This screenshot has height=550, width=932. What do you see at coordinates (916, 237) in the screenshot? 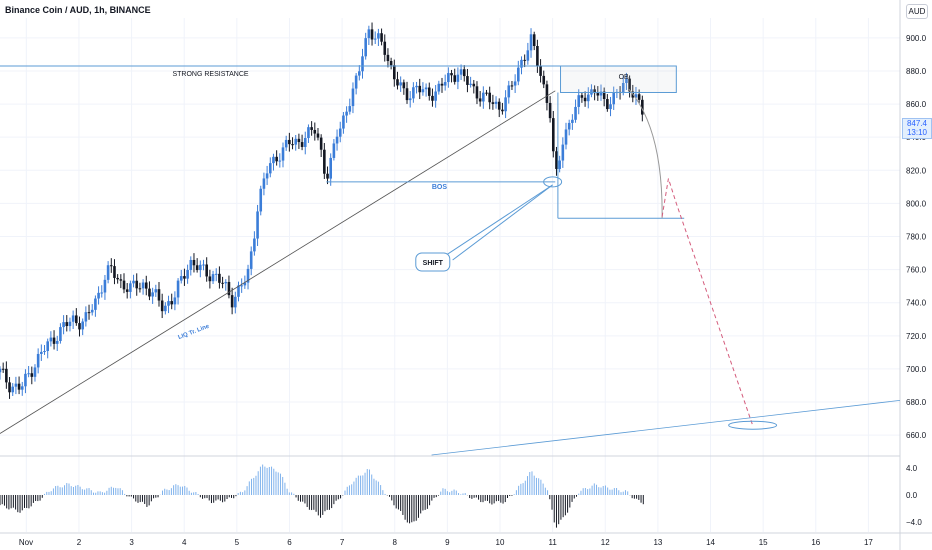
I see `y-tick-label: 780.0` at bounding box center [916, 237].